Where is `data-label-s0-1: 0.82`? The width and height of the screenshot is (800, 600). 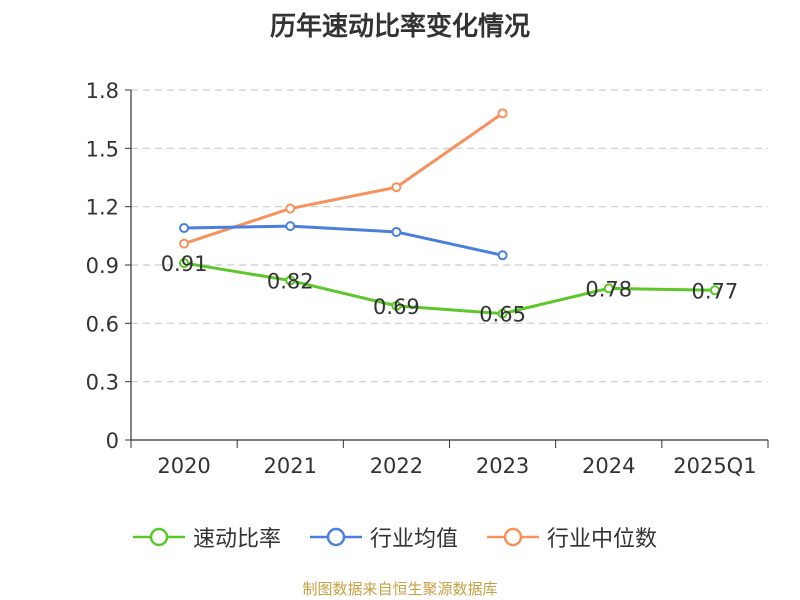 data-label-s0-1: 0.82 is located at coordinates (290, 282).